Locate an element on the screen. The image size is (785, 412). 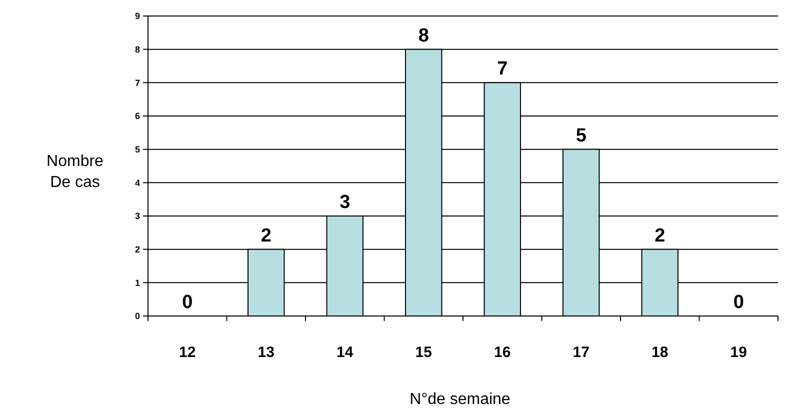
y-tick-label: 2 is located at coordinates (137, 249).